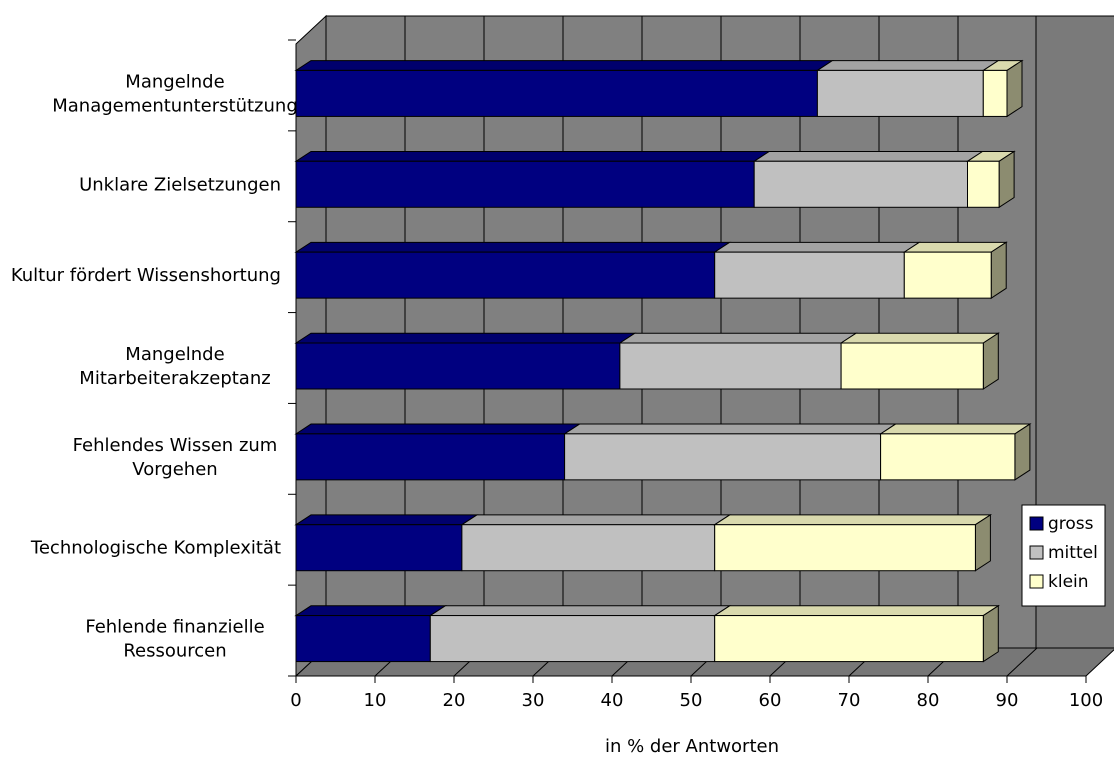 The width and height of the screenshot is (1114, 758). I want to click on right-wall, so click(1074, 332).